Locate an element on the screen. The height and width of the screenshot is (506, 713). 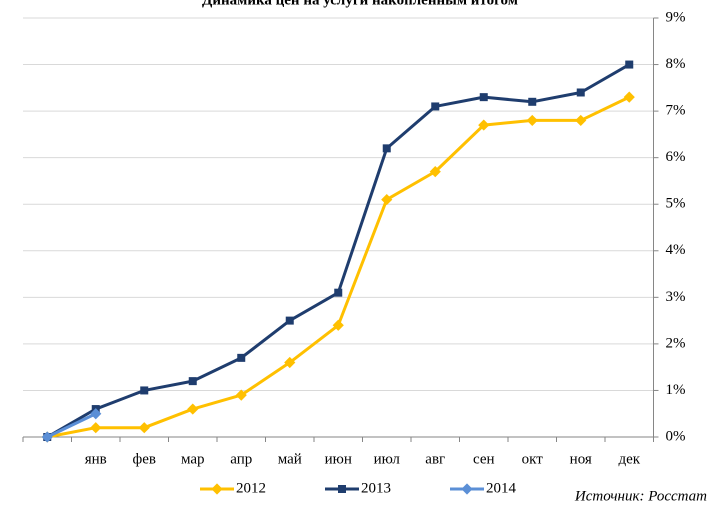
legend-label: 2012 is located at coordinates (251, 488).